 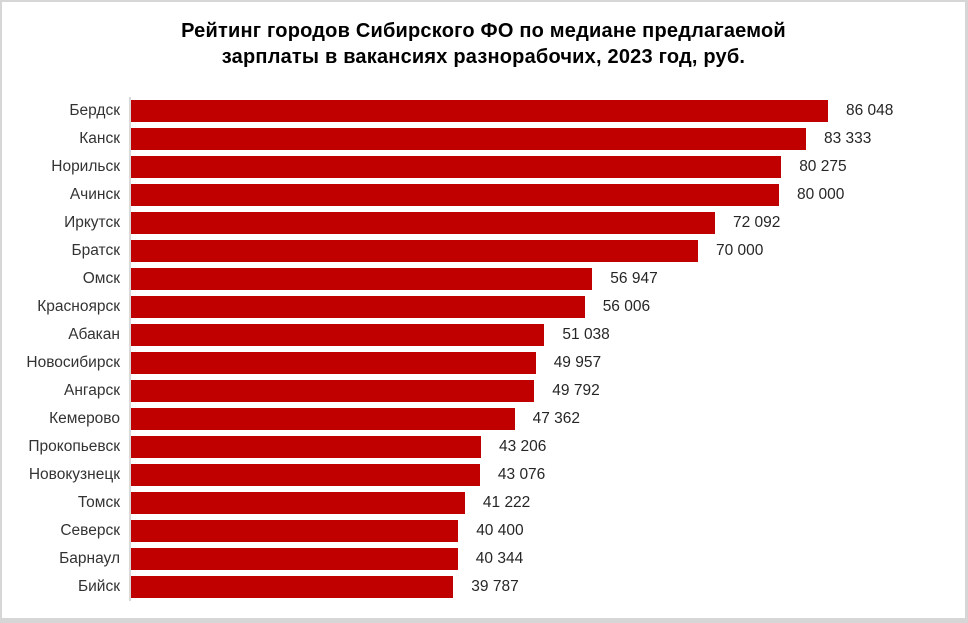 What do you see at coordinates (499, 558) in the screenshot?
I see `value-label: 40 344` at bounding box center [499, 558].